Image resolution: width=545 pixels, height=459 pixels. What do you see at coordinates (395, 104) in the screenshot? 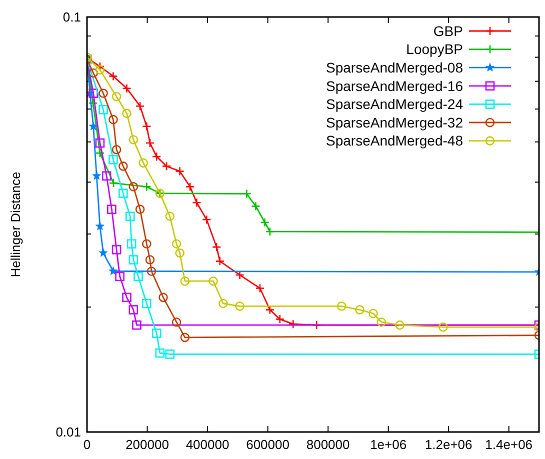
I see `legend-label: SparseAndMerged-24` at bounding box center [395, 104].